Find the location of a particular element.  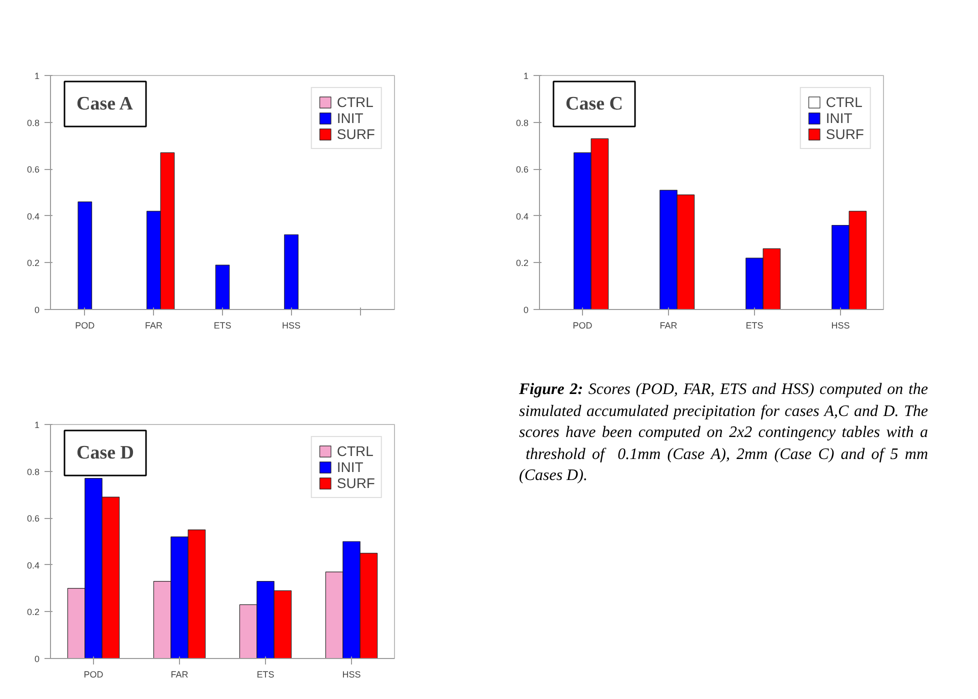

annotation: Case C is located at coordinates (595, 104).